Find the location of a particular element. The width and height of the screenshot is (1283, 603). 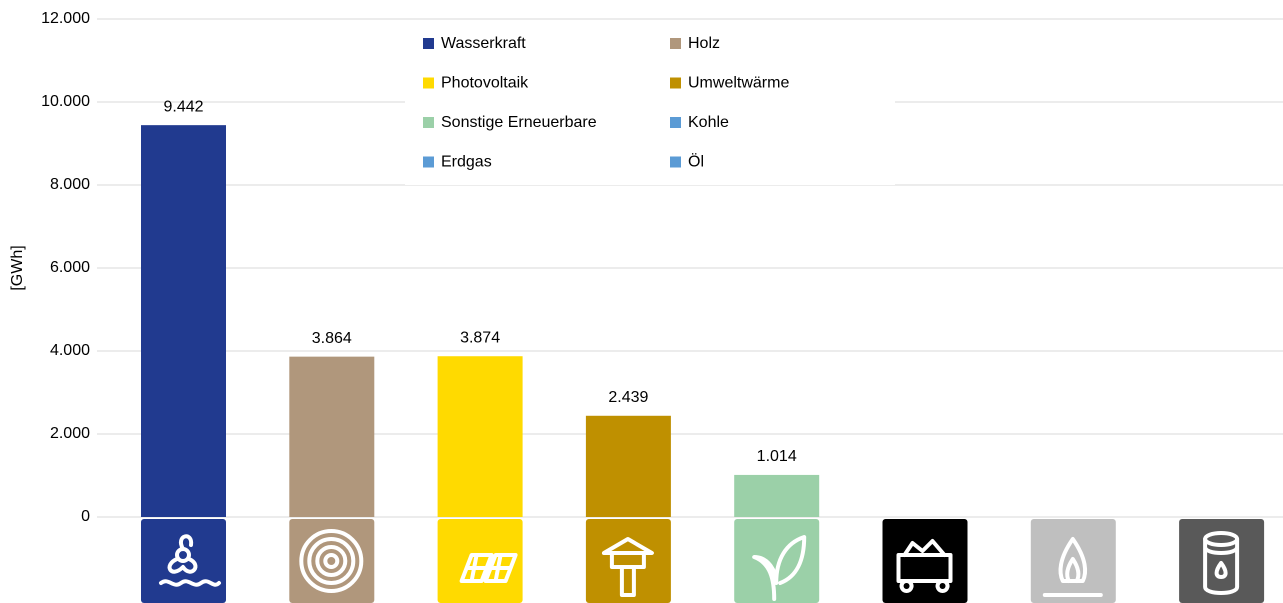

legend-label: Öl is located at coordinates (696, 162).